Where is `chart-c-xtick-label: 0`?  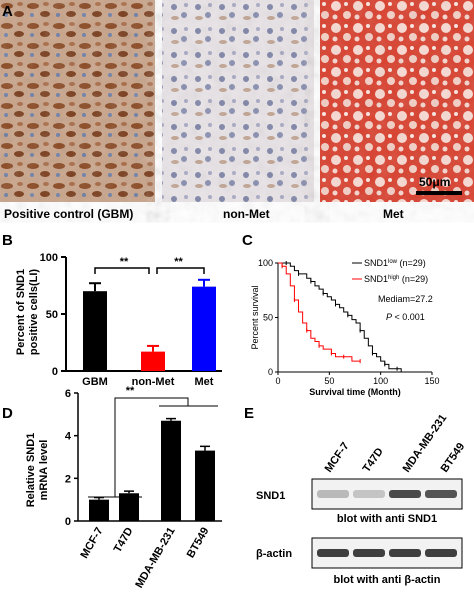
chart-c-xtick-label: 0 is located at coordinates (277, 381).